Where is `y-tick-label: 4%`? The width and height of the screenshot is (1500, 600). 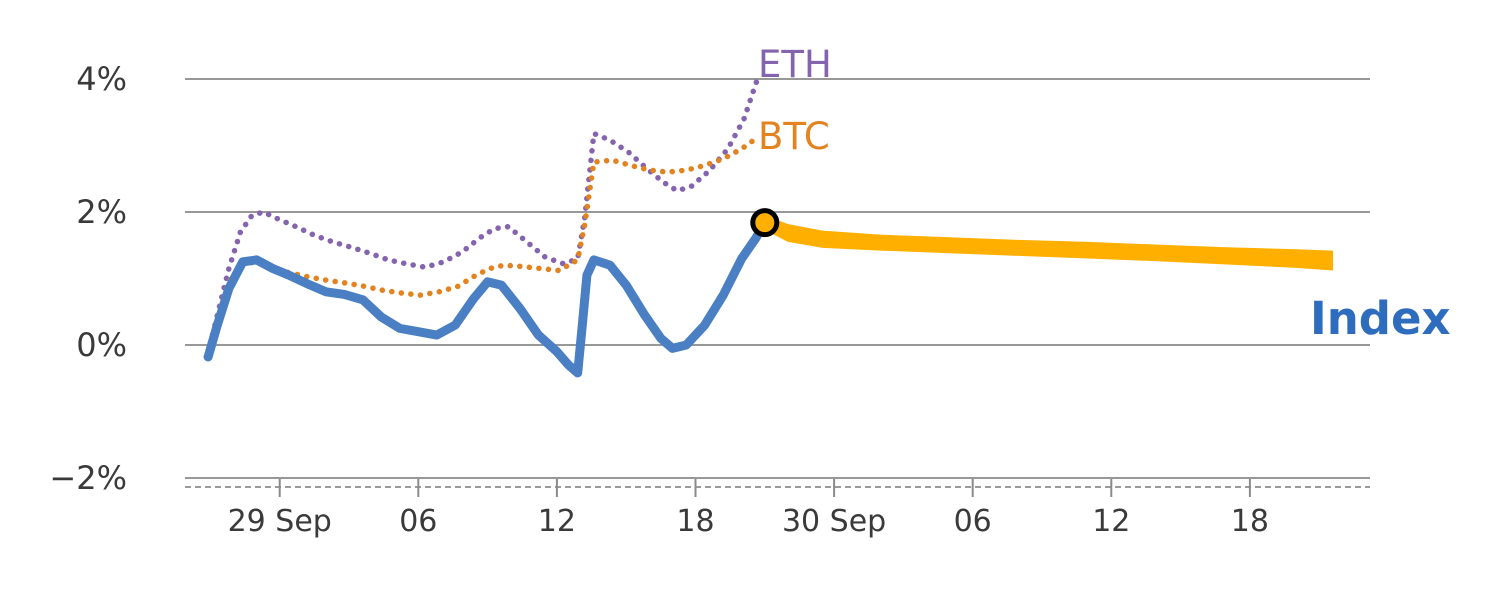
y-tick-label: 4% is located at coordinates (101, 79).